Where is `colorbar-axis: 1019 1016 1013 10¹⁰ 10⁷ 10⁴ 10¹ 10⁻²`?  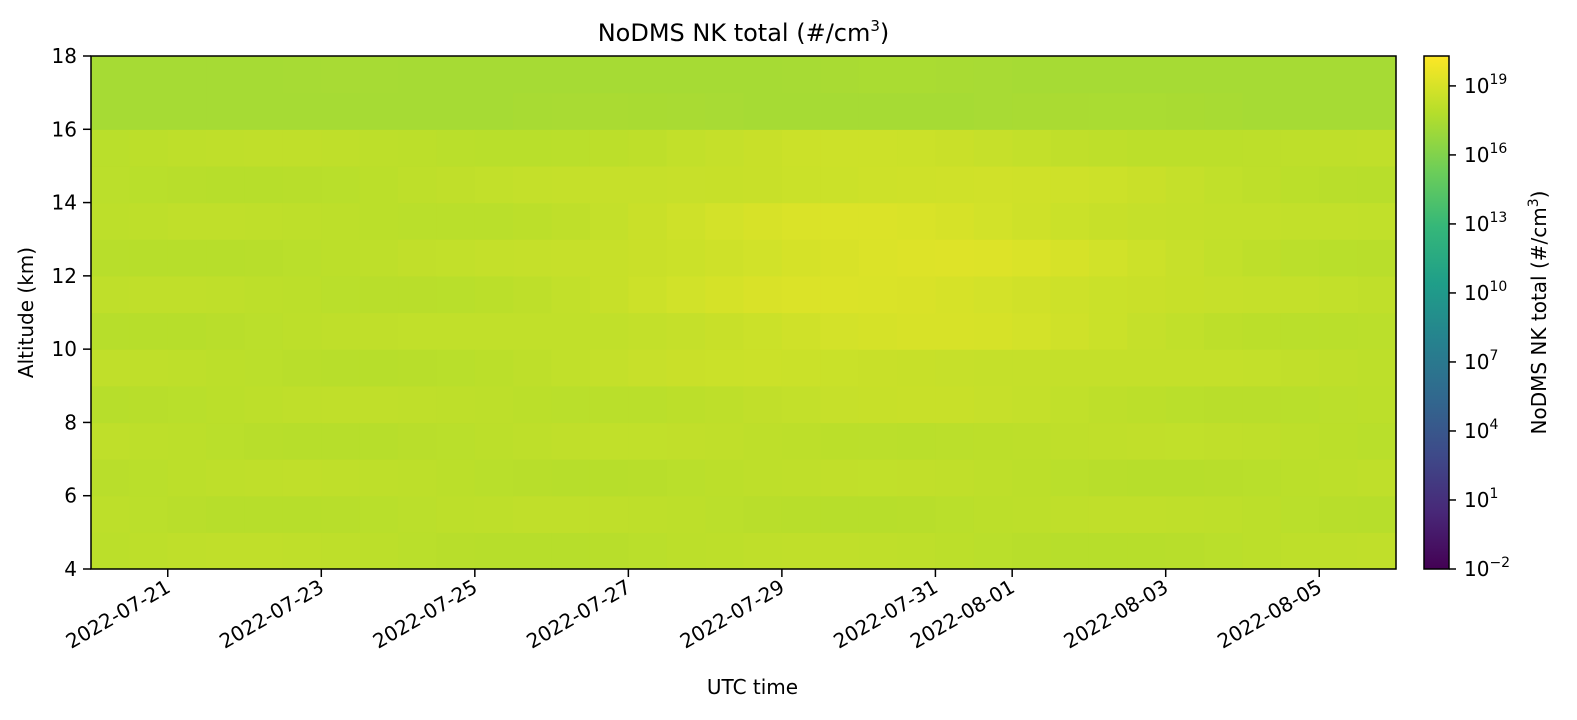
colorbar-axis: 1019 1016 1013 10¹⁰ 10⁷ 10⁴ 10¹ 10⁻² is located at coordinates (1479, 326).